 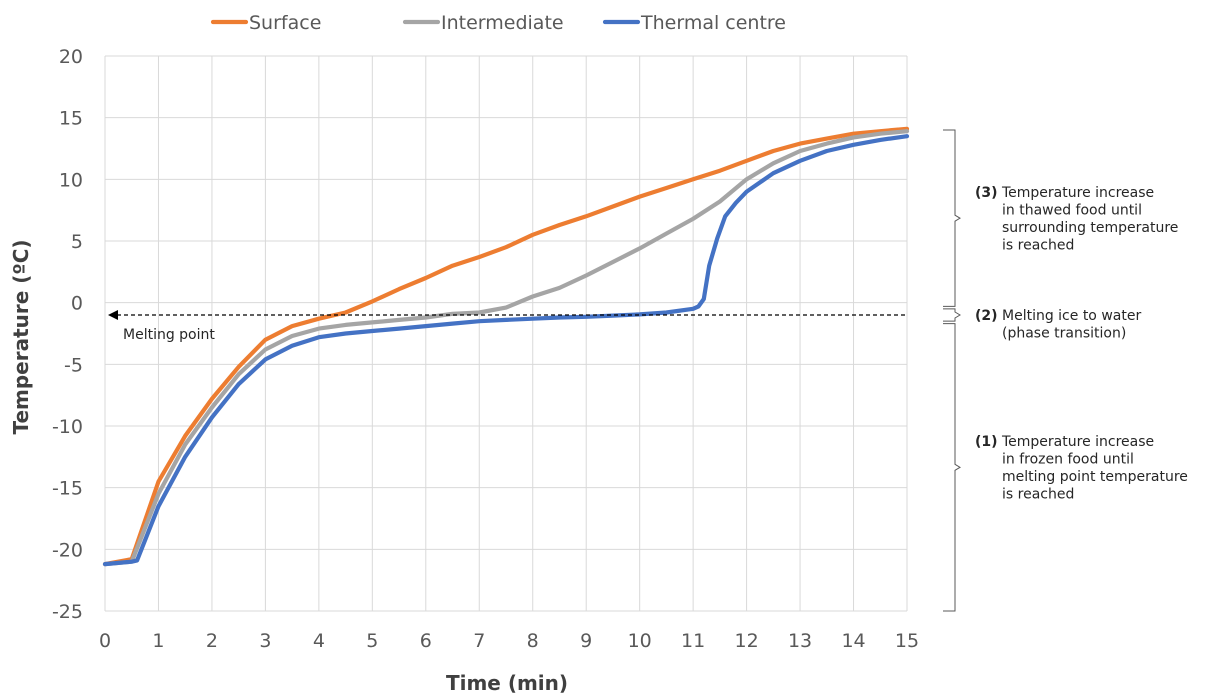 I want to click on y-tick-label: 20, so click(x=71, y=57).